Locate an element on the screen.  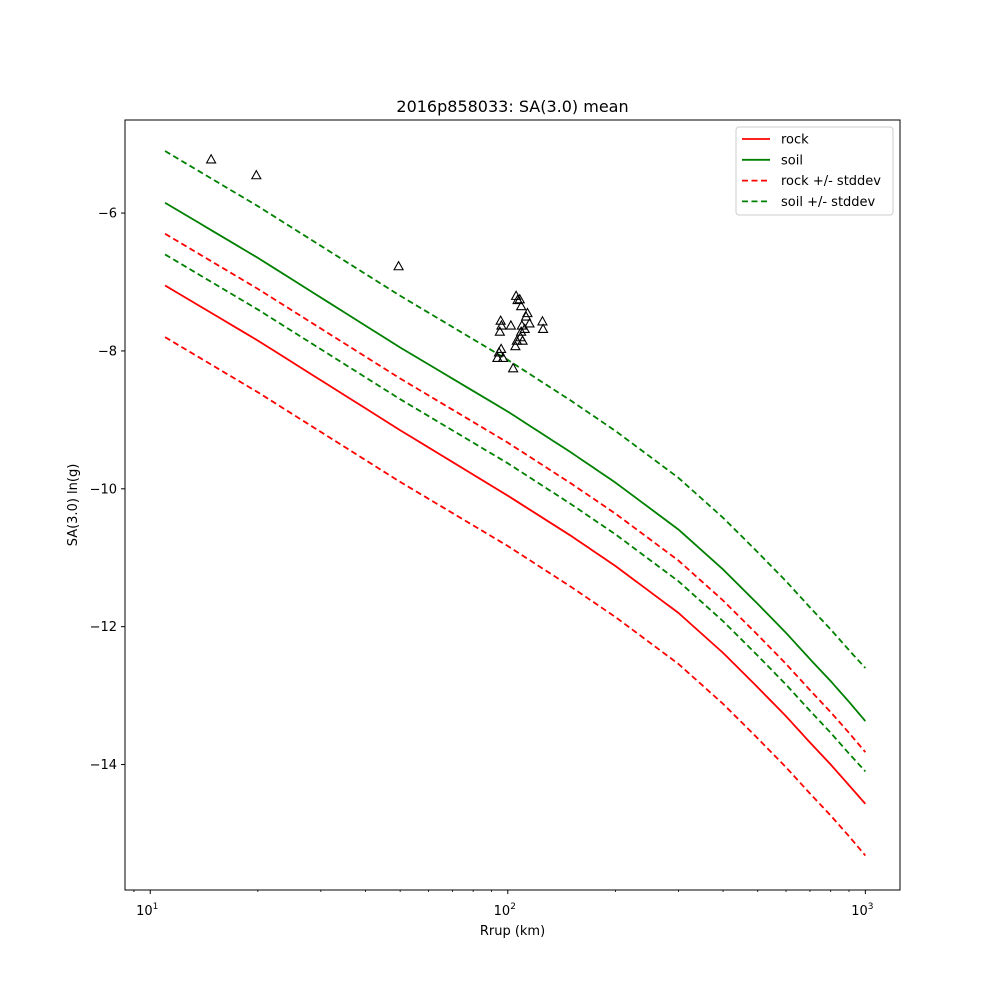
legend: rock soil rock +/- stddev soil +/- stddev is located at coordinates (814, 171).